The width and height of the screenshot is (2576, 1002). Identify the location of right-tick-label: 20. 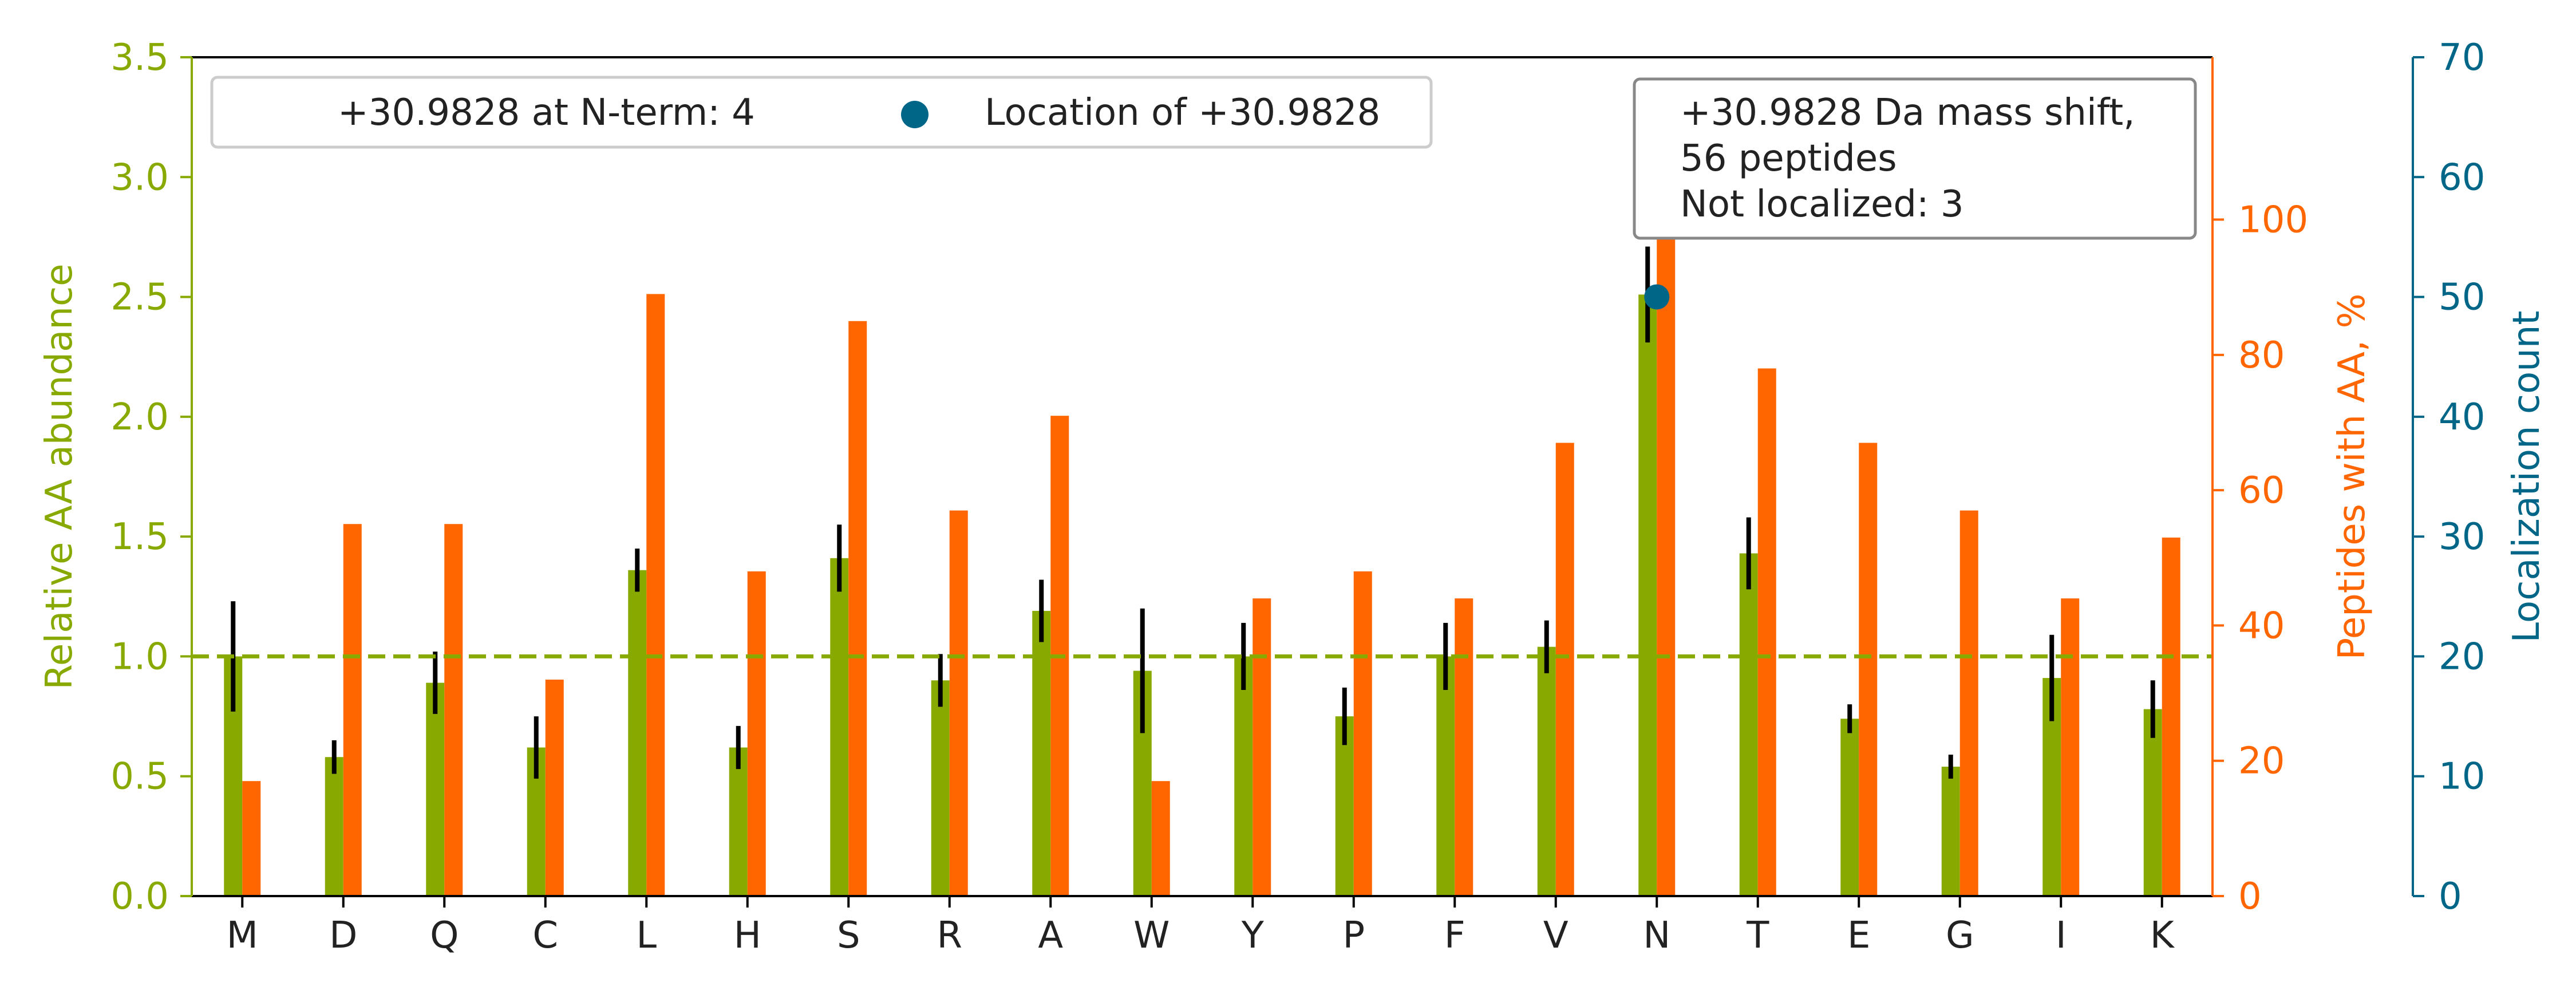
(2261, 761).